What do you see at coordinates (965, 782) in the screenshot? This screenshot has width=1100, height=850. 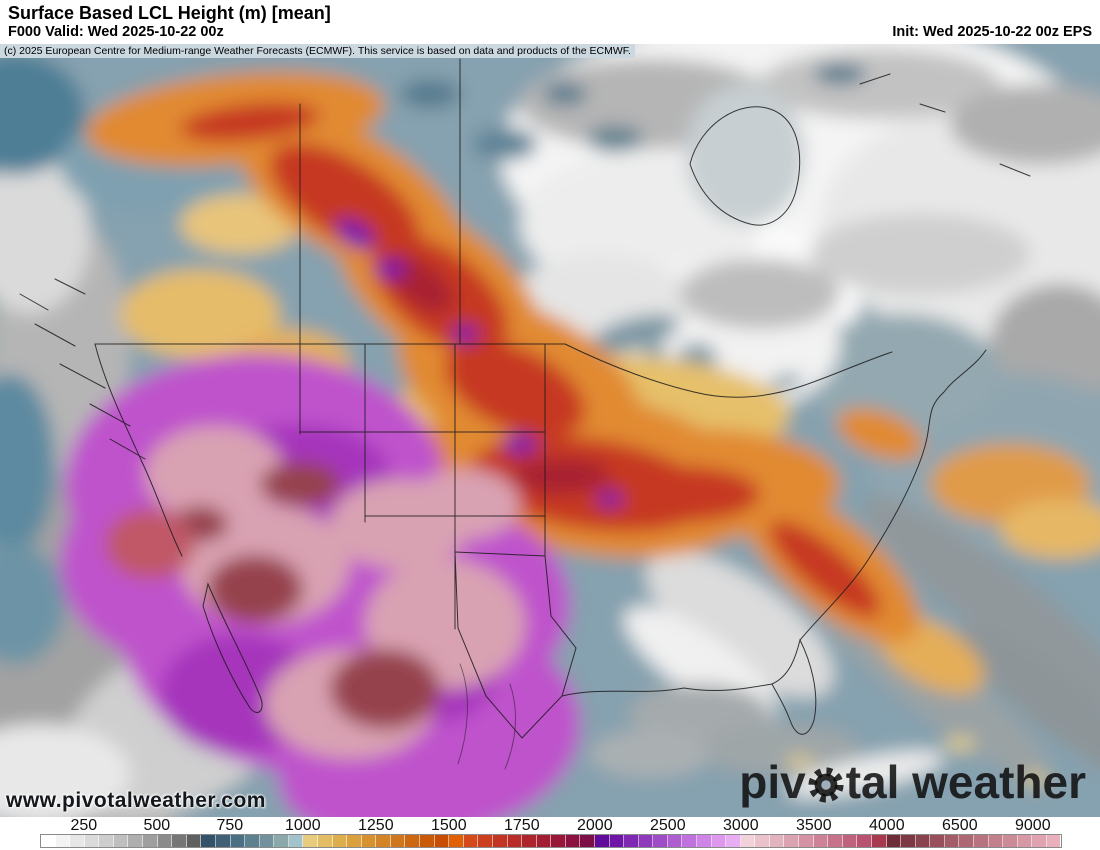 I see `brand-watermark-right: tal weather` at bounding box center [965, 782].